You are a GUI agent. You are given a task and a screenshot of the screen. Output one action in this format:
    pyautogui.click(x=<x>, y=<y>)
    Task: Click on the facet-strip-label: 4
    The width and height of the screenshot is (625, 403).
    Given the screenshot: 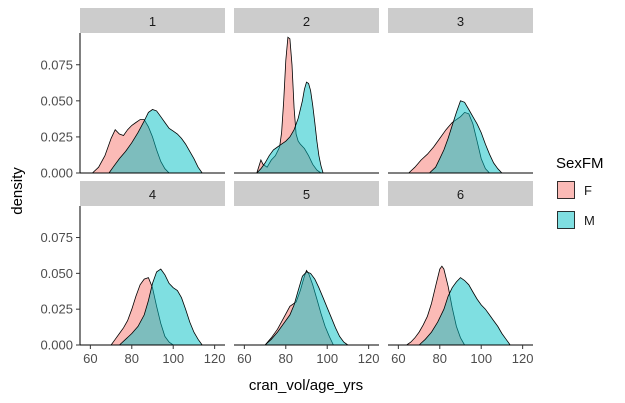 What is the action you would take?
    pyautogui.click(x=152, y=194)
    